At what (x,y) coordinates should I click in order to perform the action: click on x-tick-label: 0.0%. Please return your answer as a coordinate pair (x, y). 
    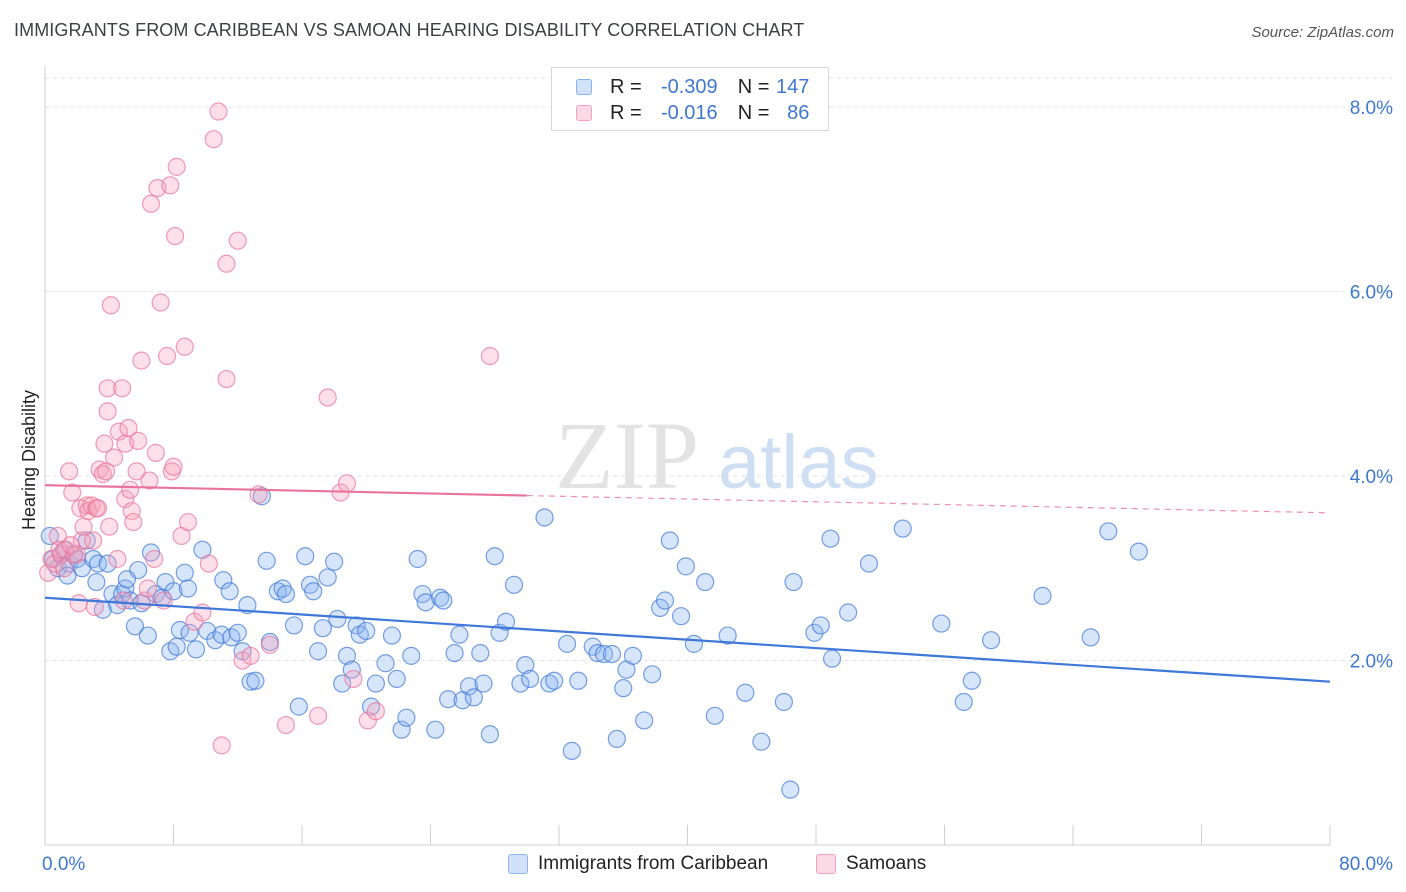
    Looking at the image, I should click on (63, 864).